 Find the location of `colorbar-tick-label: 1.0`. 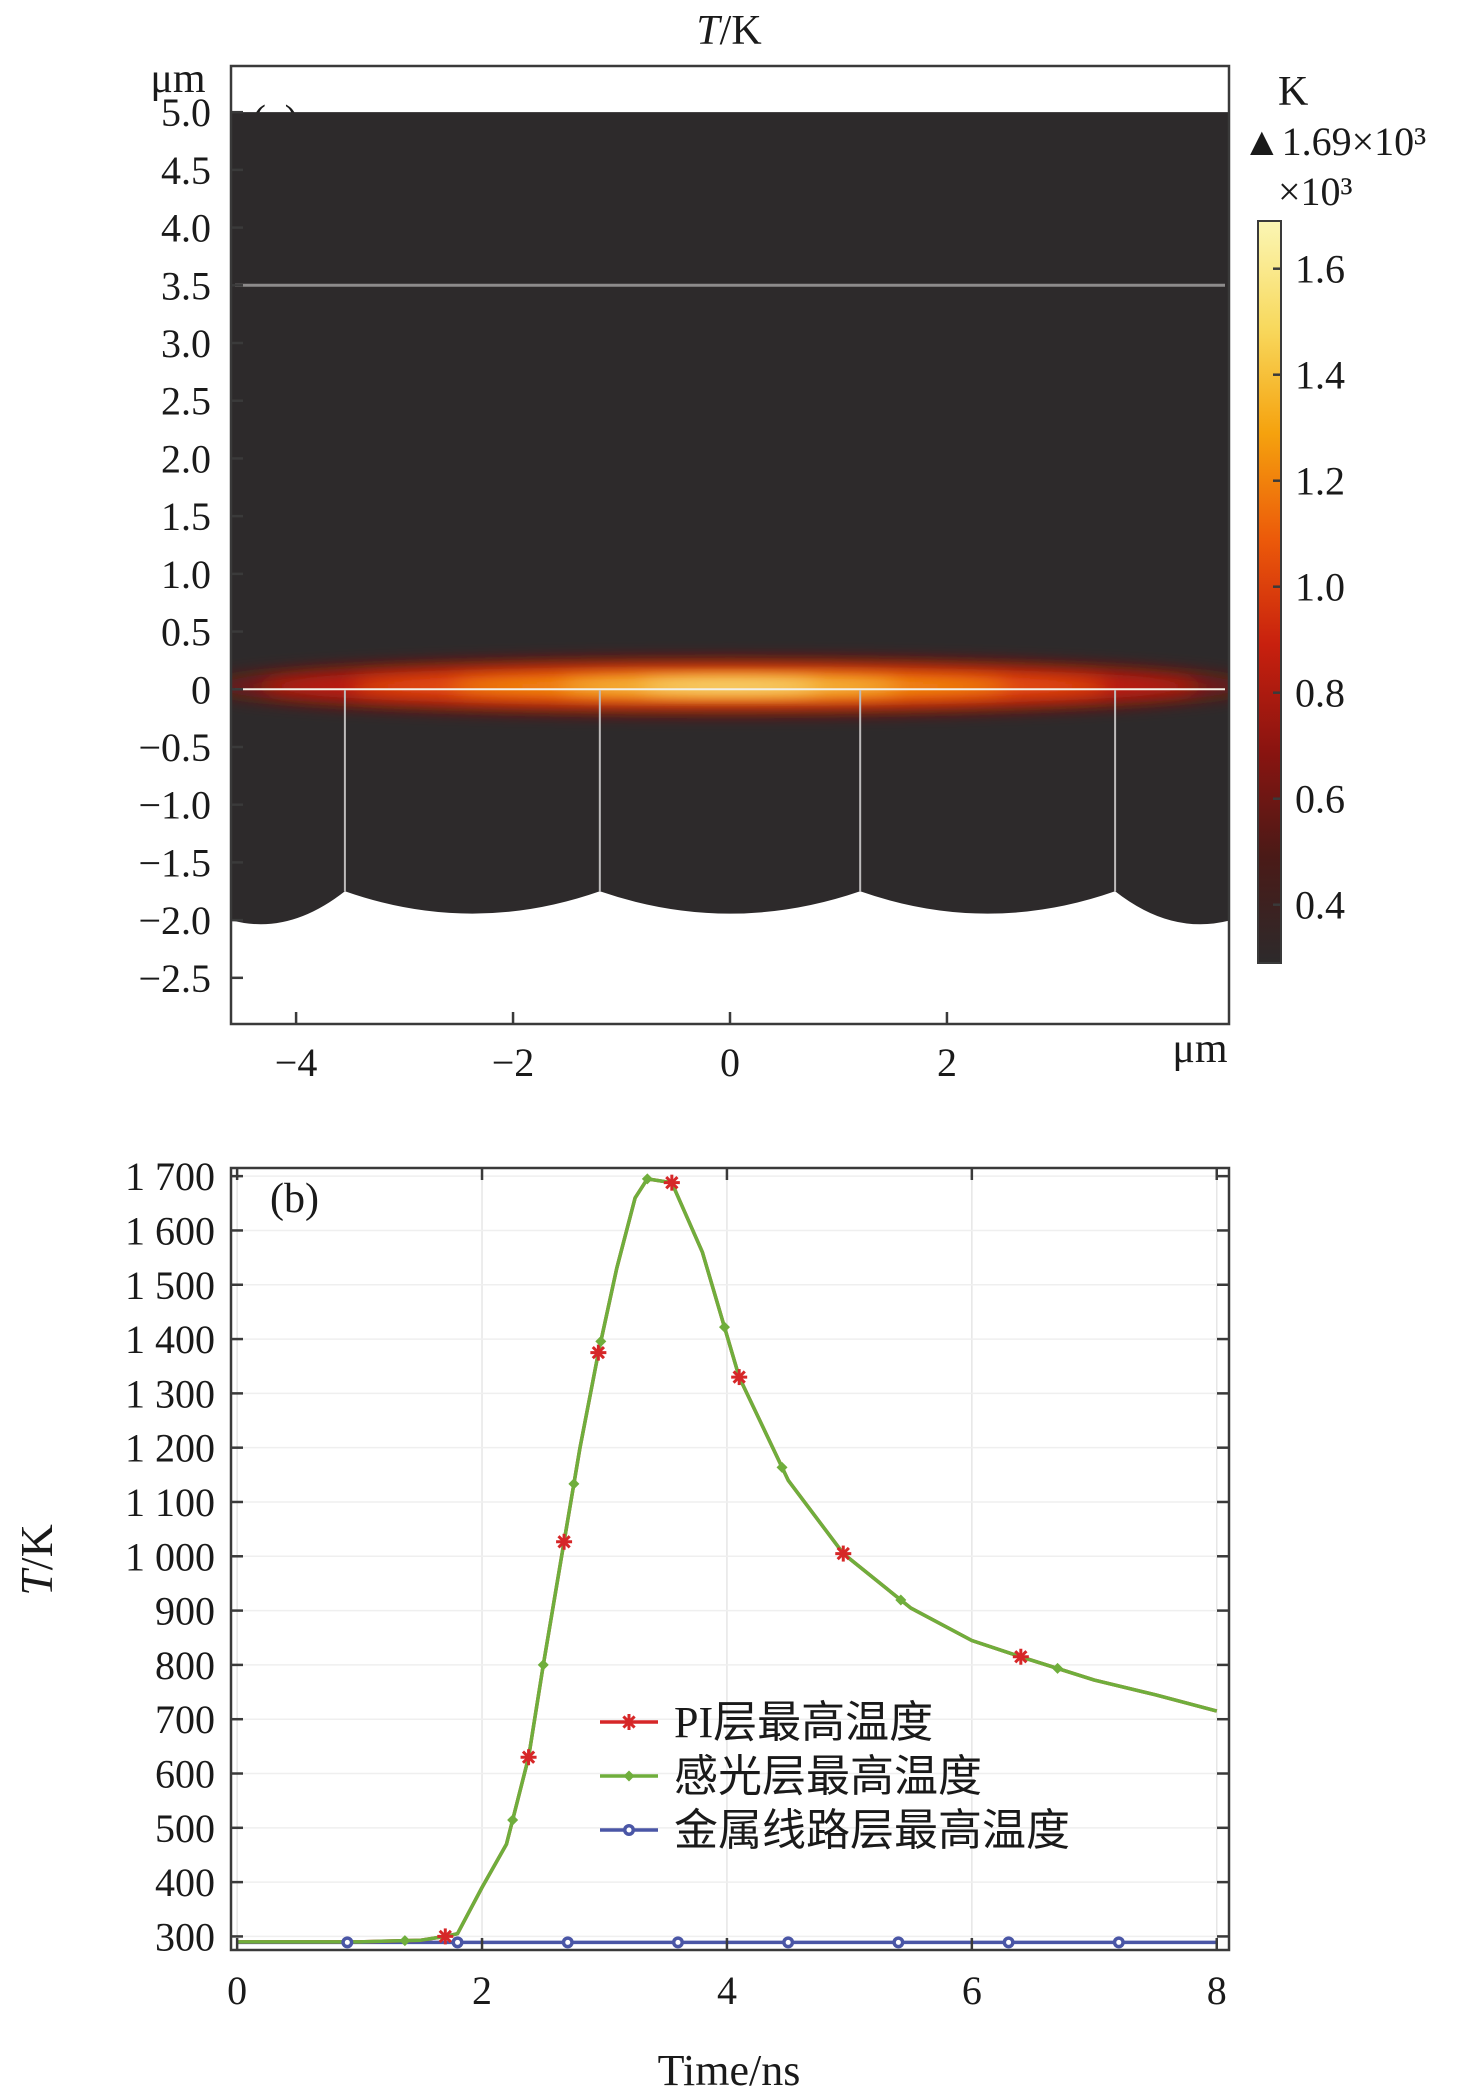

colorbar-tick-label: 1.0 is located at coordinates (1320, 587).